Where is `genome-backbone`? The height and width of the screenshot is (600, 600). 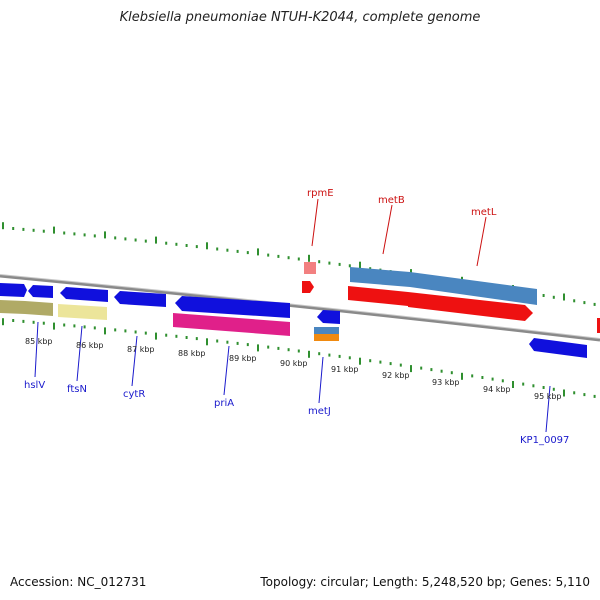
genome-backbone is located at coordinates (300, 308).